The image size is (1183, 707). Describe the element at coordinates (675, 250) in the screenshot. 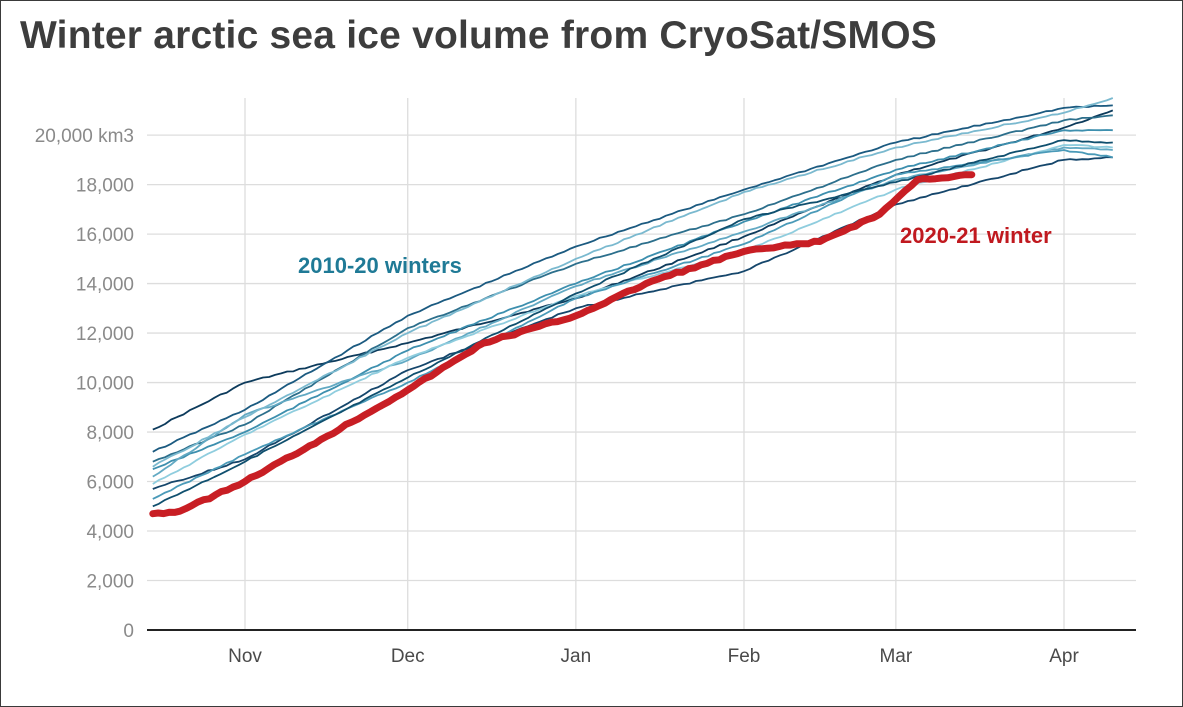

I see `annotations: 2010-20 winters 2020-21 winter` at that location.